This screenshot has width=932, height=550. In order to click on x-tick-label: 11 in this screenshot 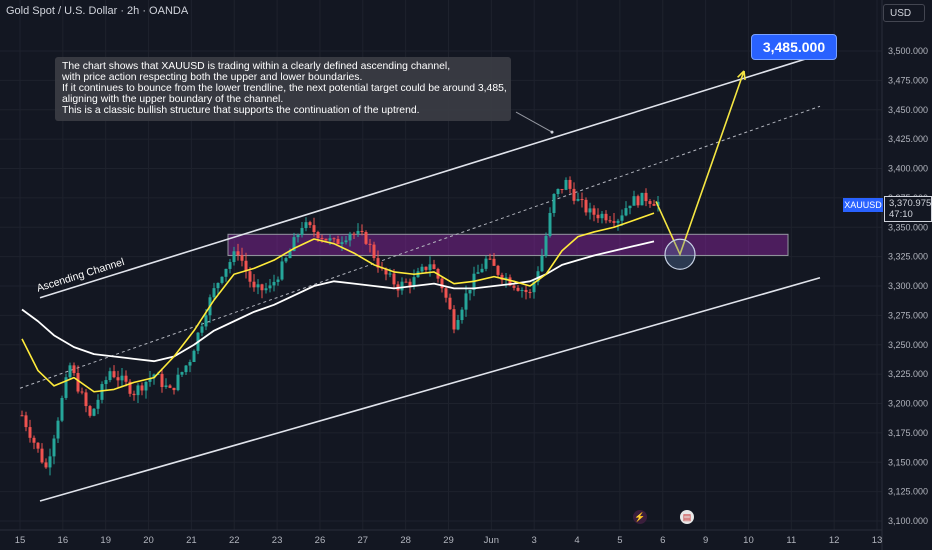, I will do `click(791, 540)`.